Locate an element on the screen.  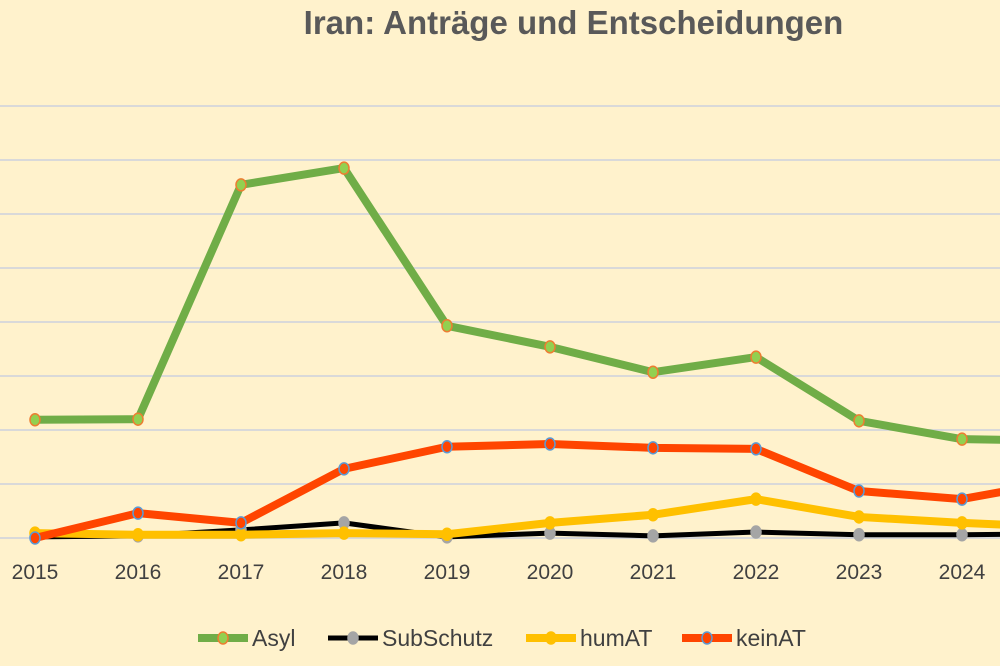
x-tick-label: 2020 is located at coordinates (550, 572).